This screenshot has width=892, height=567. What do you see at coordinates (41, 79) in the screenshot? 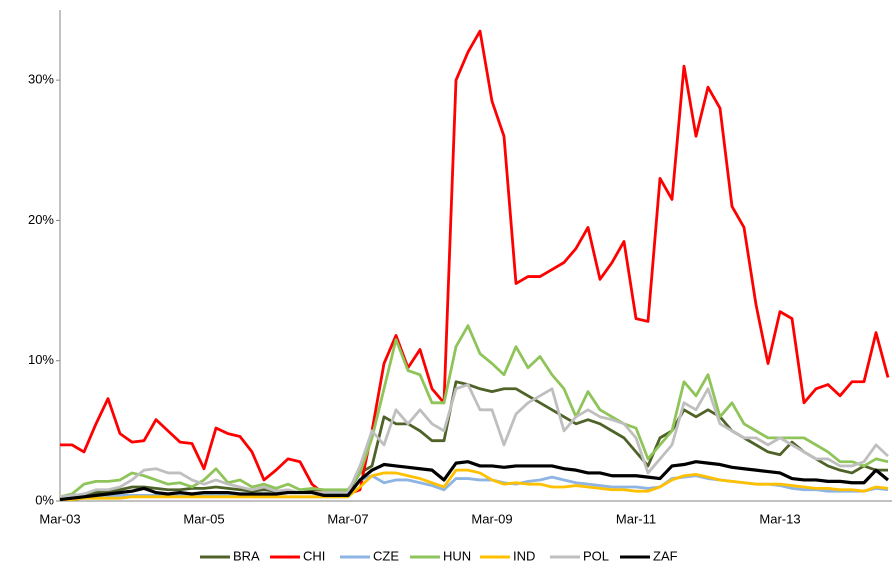
I see `y-tick-label: 30%` at bounding box center [41, 79].